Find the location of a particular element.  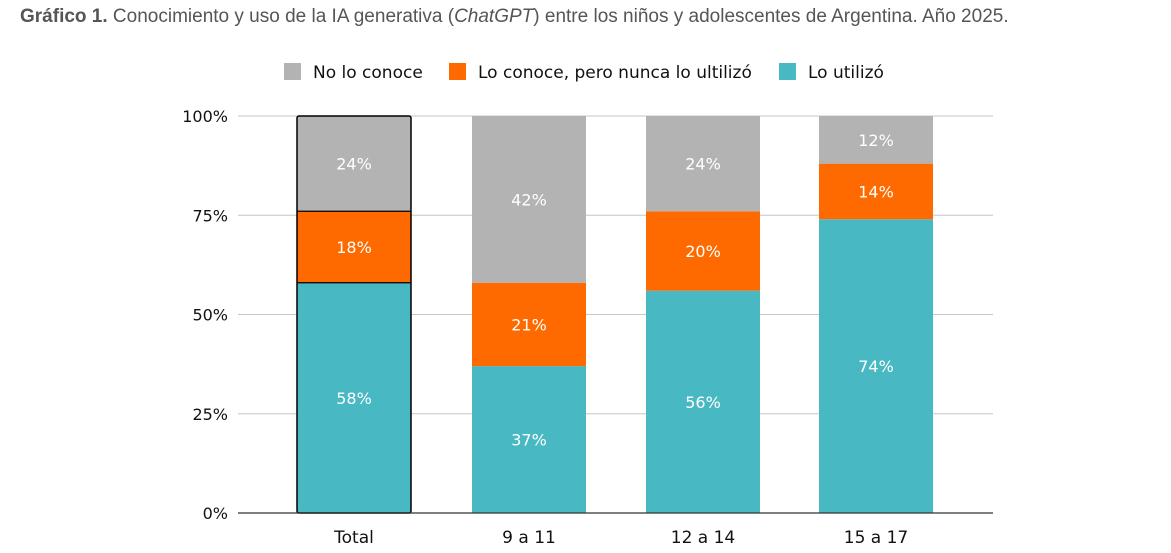

y-tick-label: 0% is located at coordinates (215, 513).